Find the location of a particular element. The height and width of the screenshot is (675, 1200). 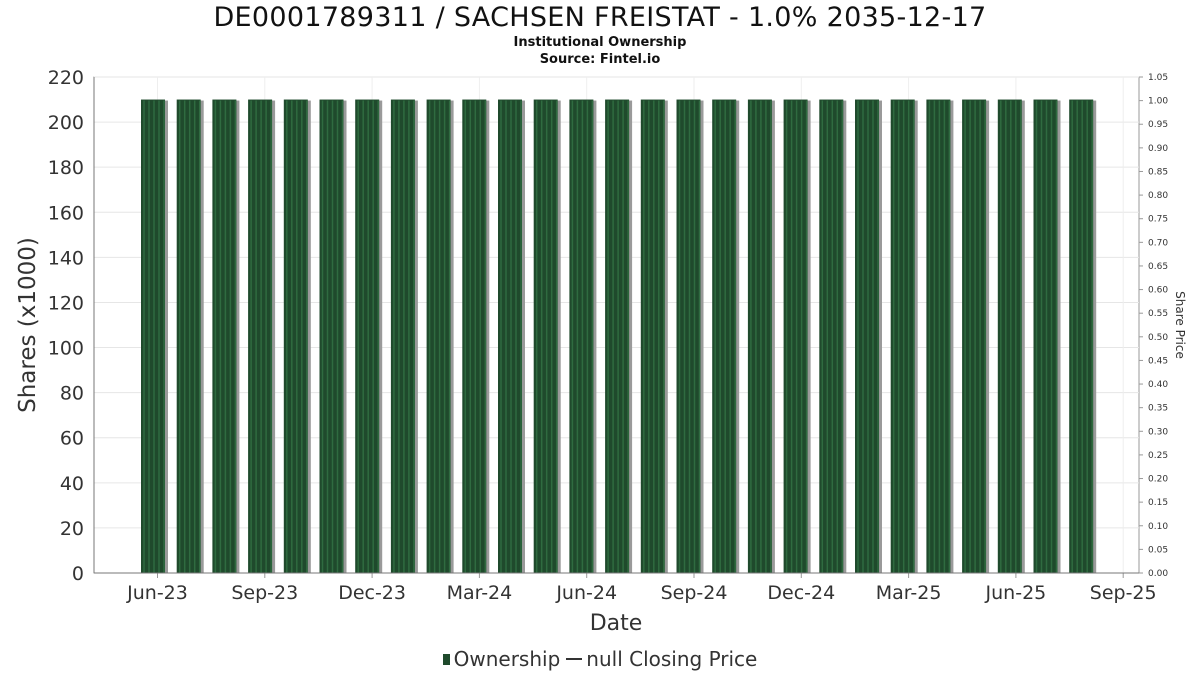

y2-tick-label: 0.60 is located at coordinates (1158, 291).